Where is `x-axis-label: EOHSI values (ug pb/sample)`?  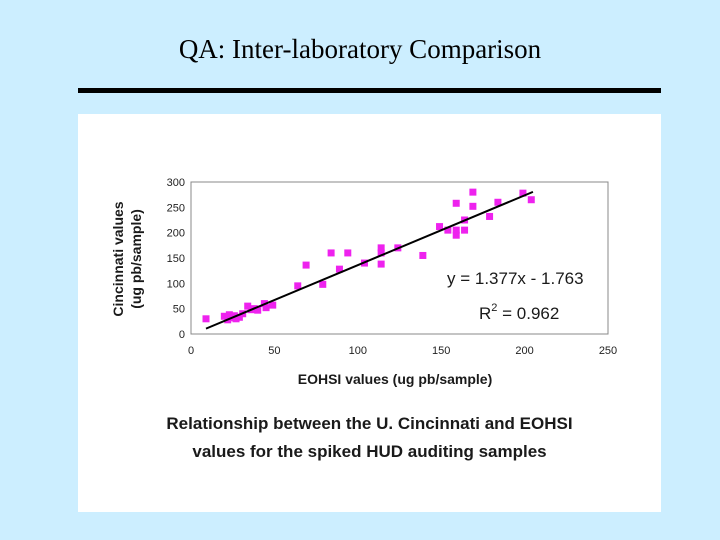 x-axis-label: EOHSI values (ug pb/sample) is located at coordinates (395, 379).